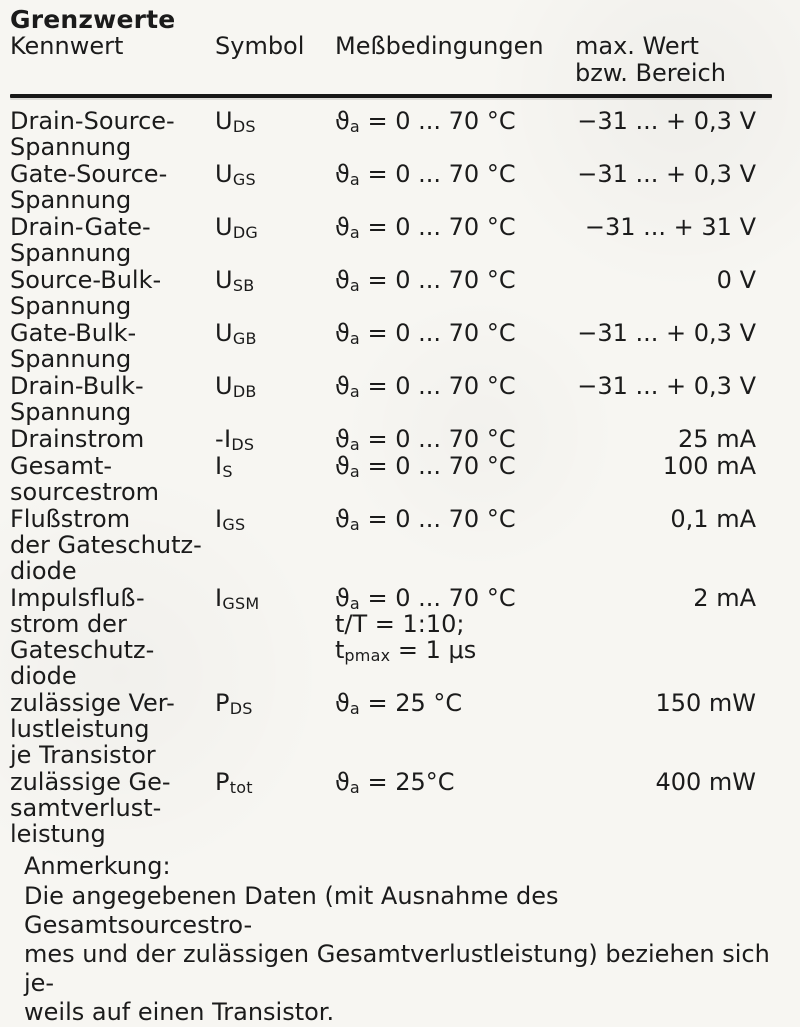 The width and height of the screenshot is (800, 1027). What do you see at coordinates (399, 703) in the screenshot?
I see `cell-conditions: ϑa = 25 °C` at bounding box center [399, 703].